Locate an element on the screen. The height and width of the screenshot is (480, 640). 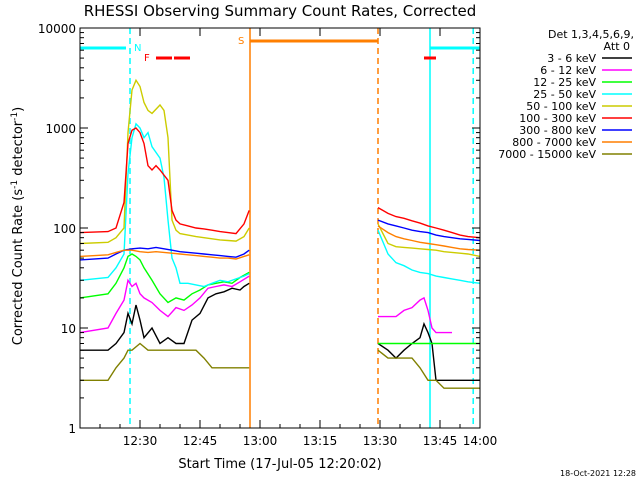
y-tick-label-3: 1000 is located at coordinates (60, 129).